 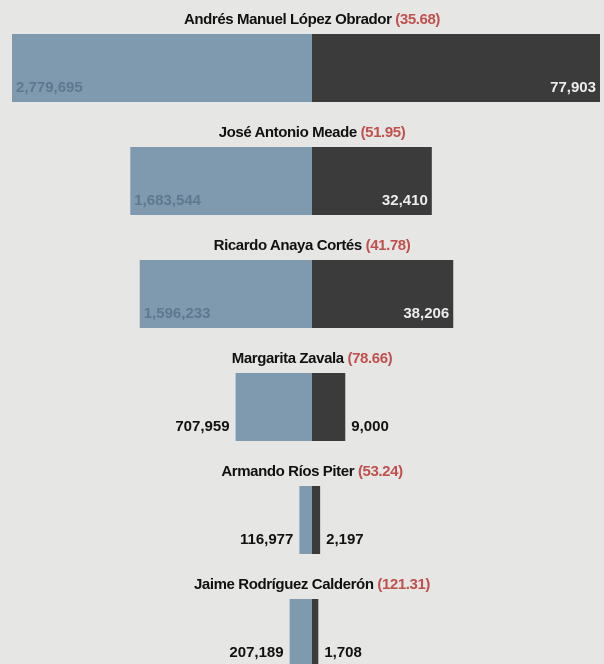 What do you see at coordinates (256, 652) in the screenshot?
I see `left-value-label: 207,189` at bounding box center [256, 652].